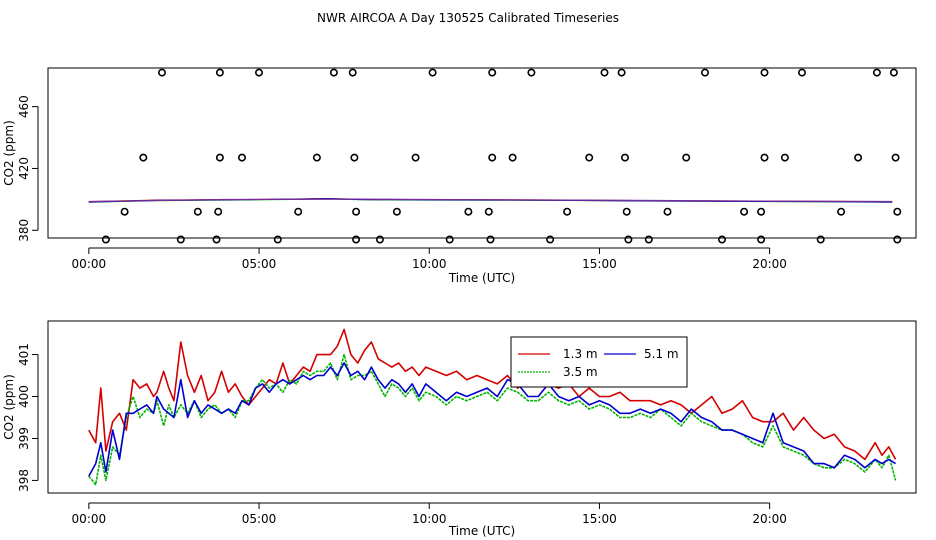 Image resolution: width=936 pixels, height=540 pixels. I want to click on bottom-x-tick-label: 00:00, so click(89, 519).